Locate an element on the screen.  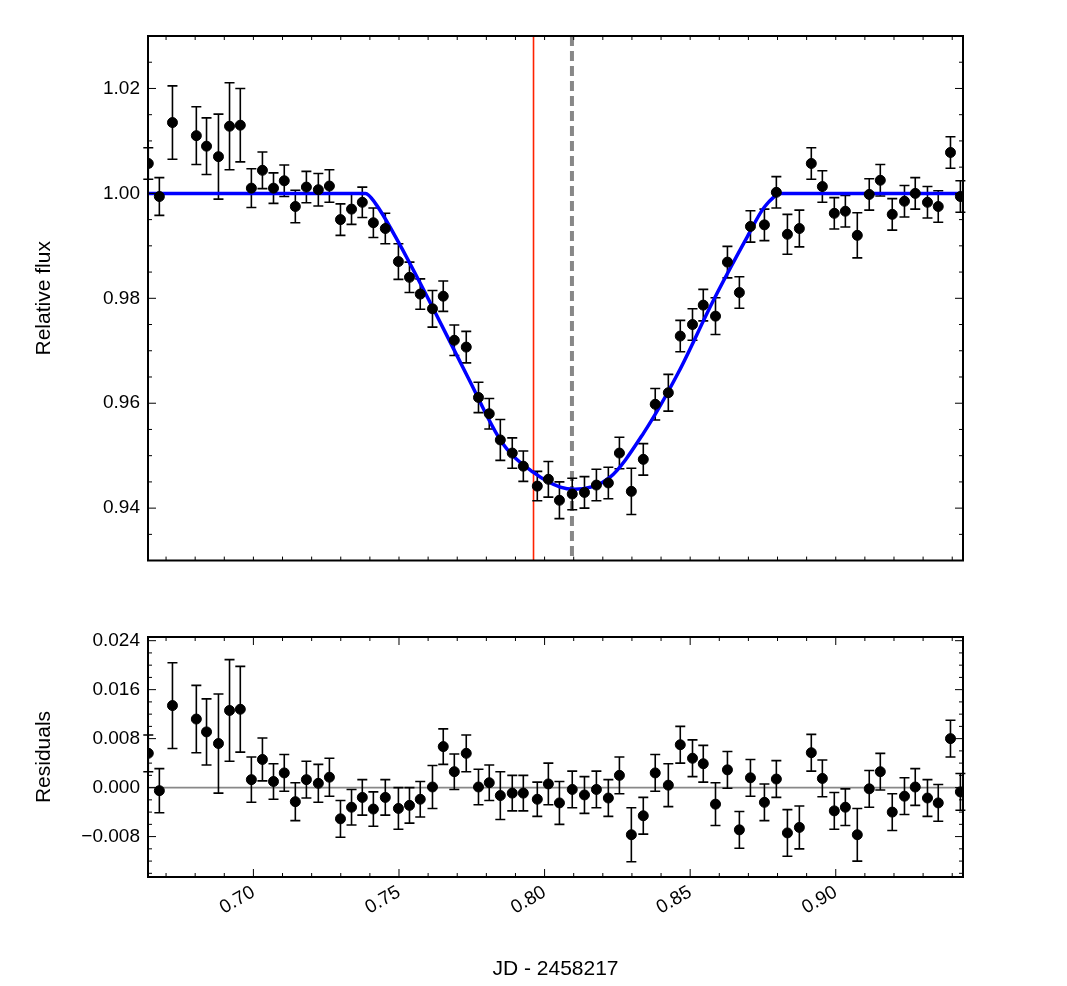
y-tick-label: 0.008 is located at coordinates (116, 737).